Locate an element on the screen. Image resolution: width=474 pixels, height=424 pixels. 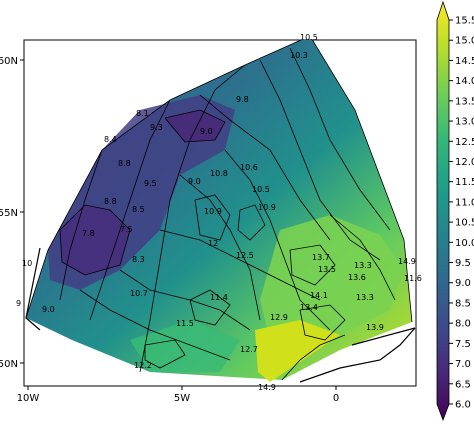
contour-label: 8.4 is located at coordinates (110, 139).